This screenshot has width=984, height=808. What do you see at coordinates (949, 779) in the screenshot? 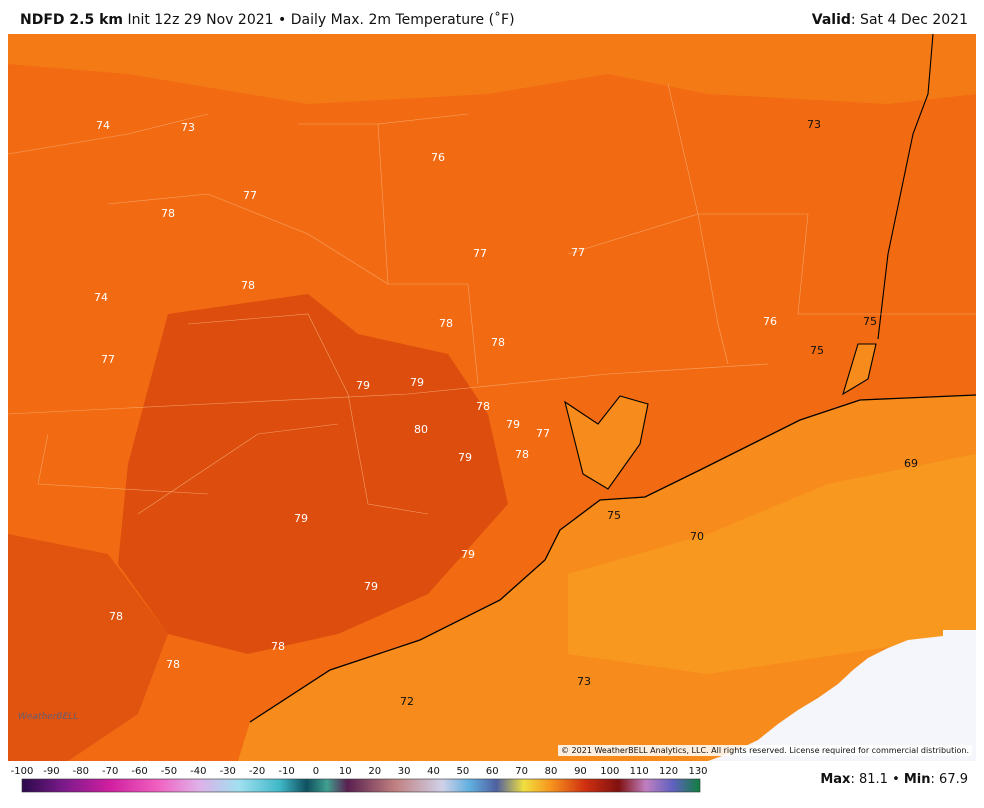
I see `min-value: : 67.9` at bounding box center [949, 779].